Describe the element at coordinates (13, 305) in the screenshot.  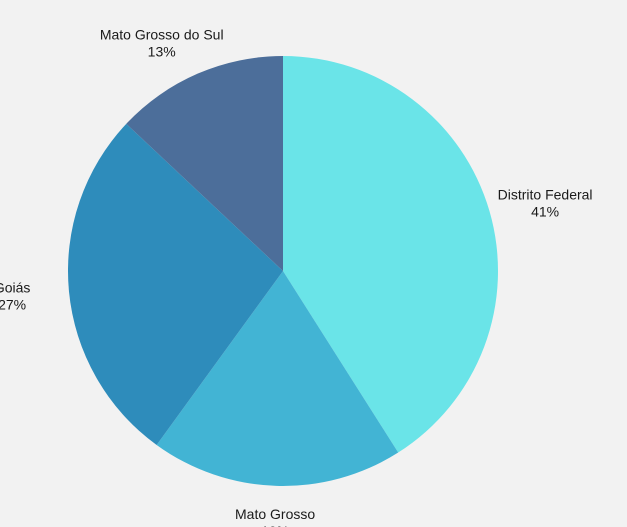
I see `slice-percent: 27%` at that location.